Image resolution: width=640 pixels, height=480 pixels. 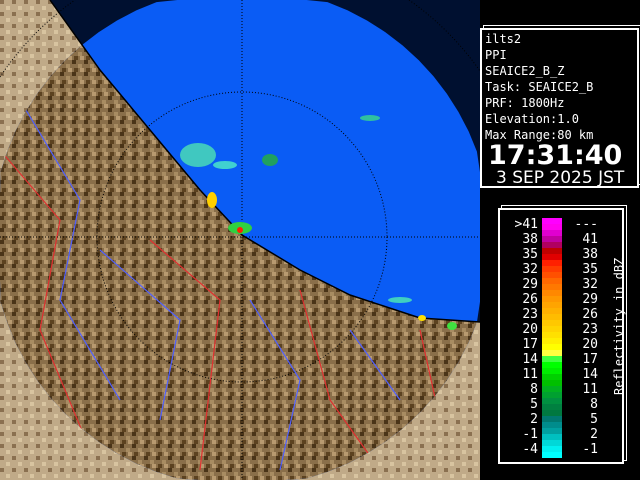 What do you see at coordinates (525, 103) in the screenshot?
I see `prf: PRF: 1800Hz` at bounding box center [525, 103].